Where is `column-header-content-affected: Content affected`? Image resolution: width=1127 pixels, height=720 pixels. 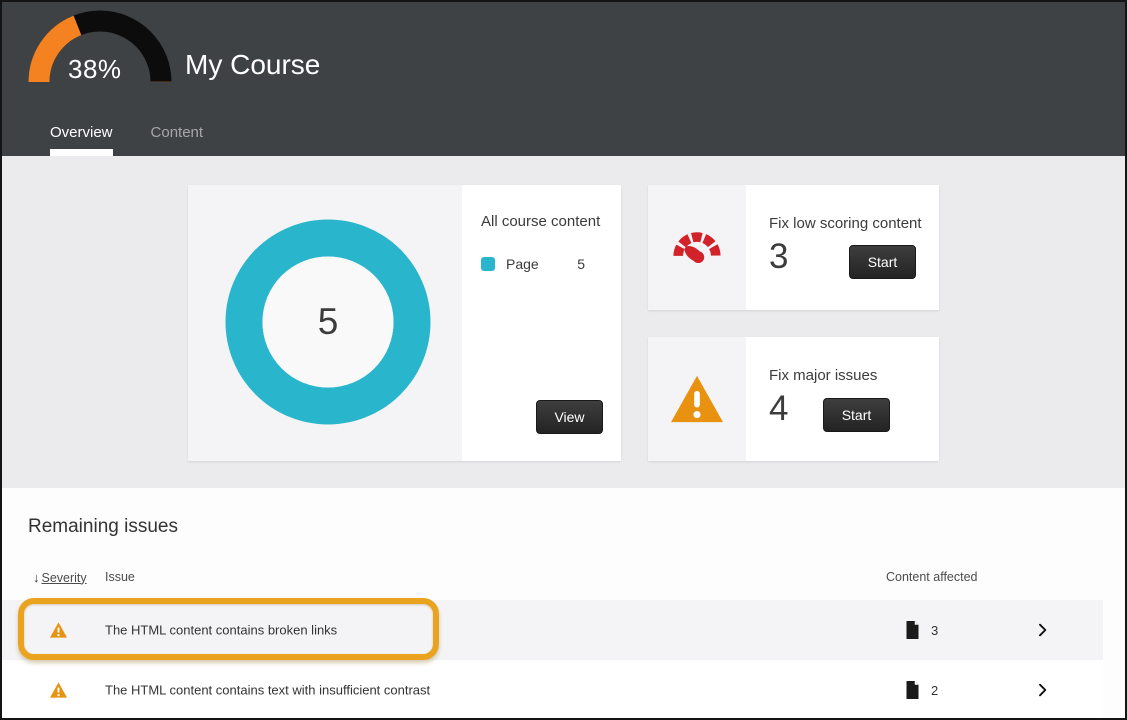 column-header-content-affected: Content affected is located at coordinates (932, 577).